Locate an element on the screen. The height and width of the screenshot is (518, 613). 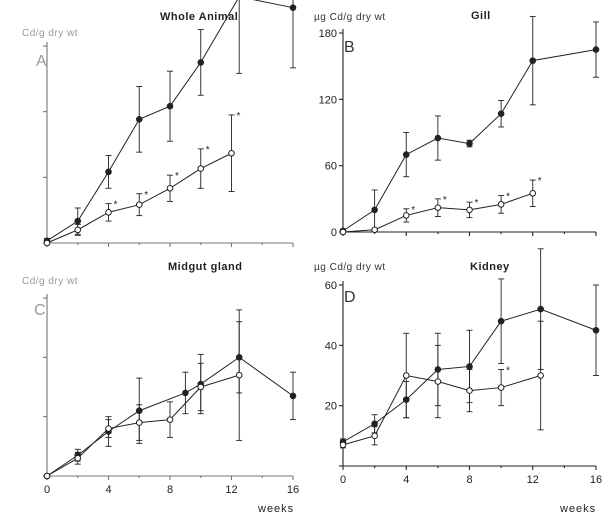
panel-b-y-tick-label: 180 is located at coordinates (328, 34).